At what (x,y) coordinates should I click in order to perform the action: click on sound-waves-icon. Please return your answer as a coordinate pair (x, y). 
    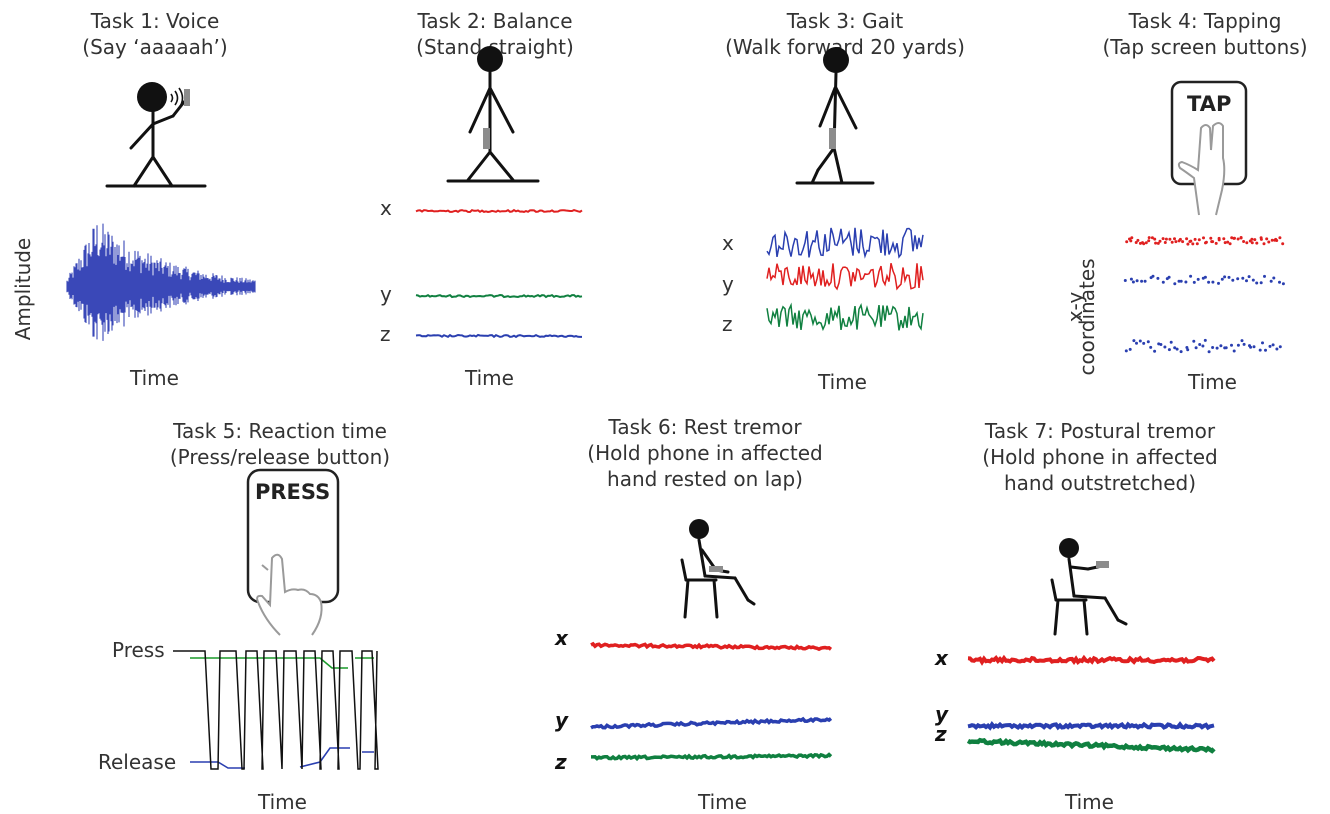
    Looking at the image, I should click on (177, 98).